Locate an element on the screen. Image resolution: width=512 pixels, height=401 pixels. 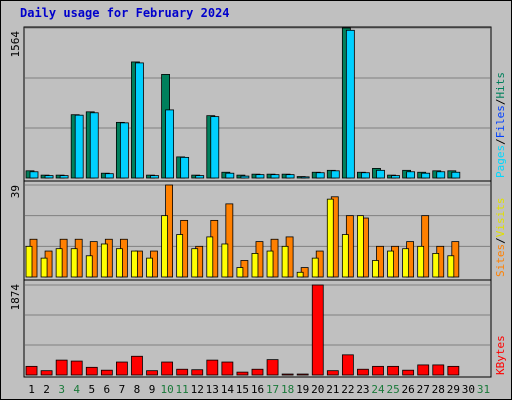
x-tick-label: 22 is located at coordinates (347, 389).